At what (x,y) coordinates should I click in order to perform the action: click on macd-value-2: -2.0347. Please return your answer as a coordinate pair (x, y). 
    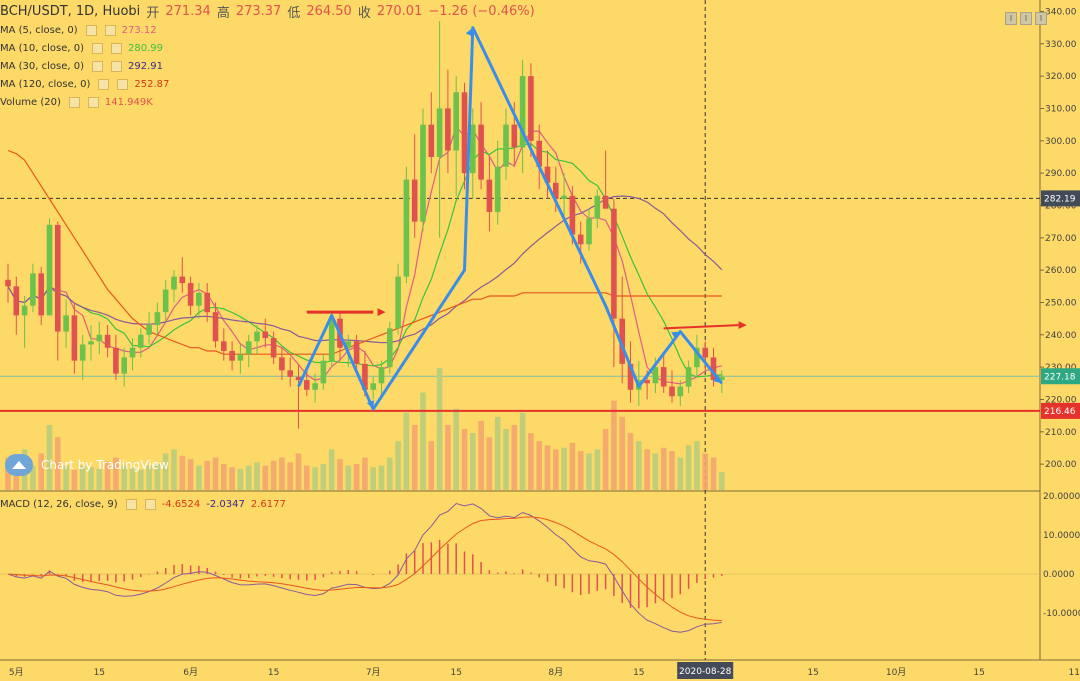
    Looking at the image, I should click on (225, 504).